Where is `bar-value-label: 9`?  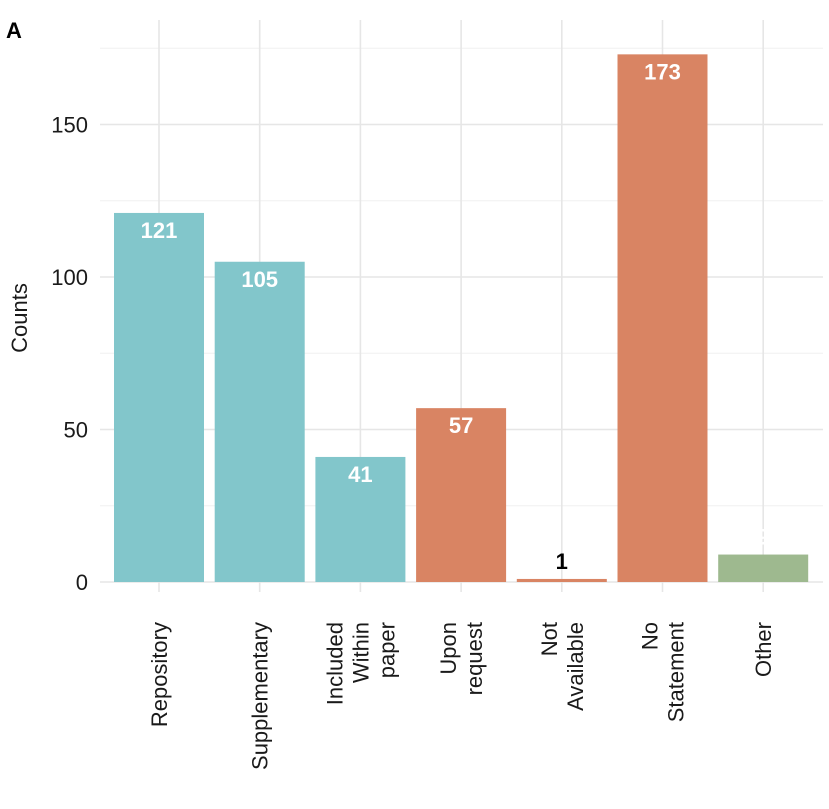 bar-value-label: 9 is located at coordinates (763, 537).